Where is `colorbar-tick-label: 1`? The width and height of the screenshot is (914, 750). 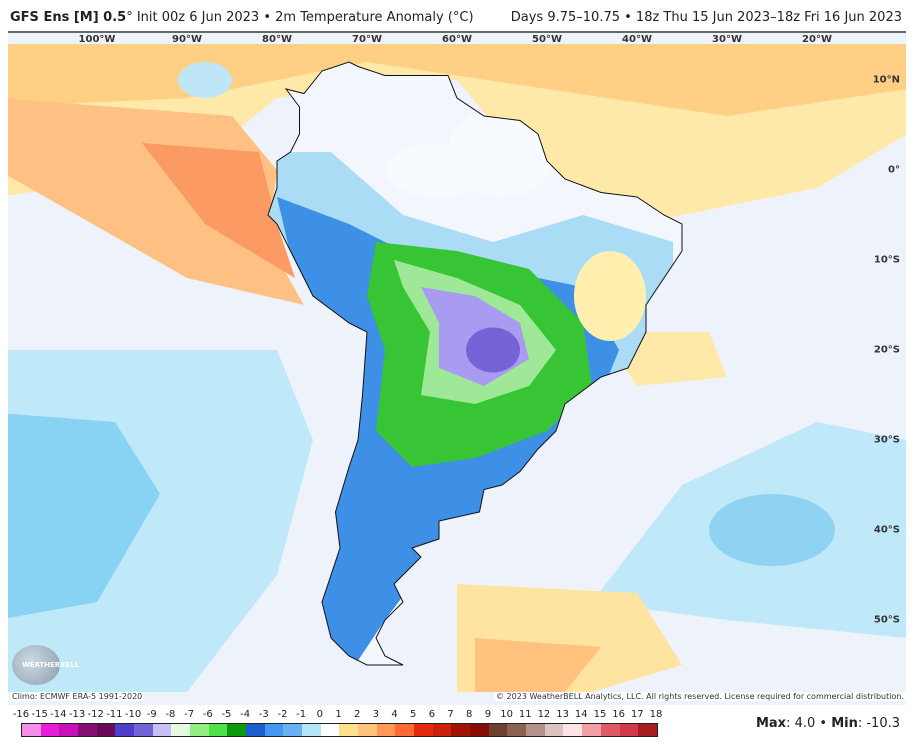
colorbar-tick-label: 1 is located at coordinates (338, 714).